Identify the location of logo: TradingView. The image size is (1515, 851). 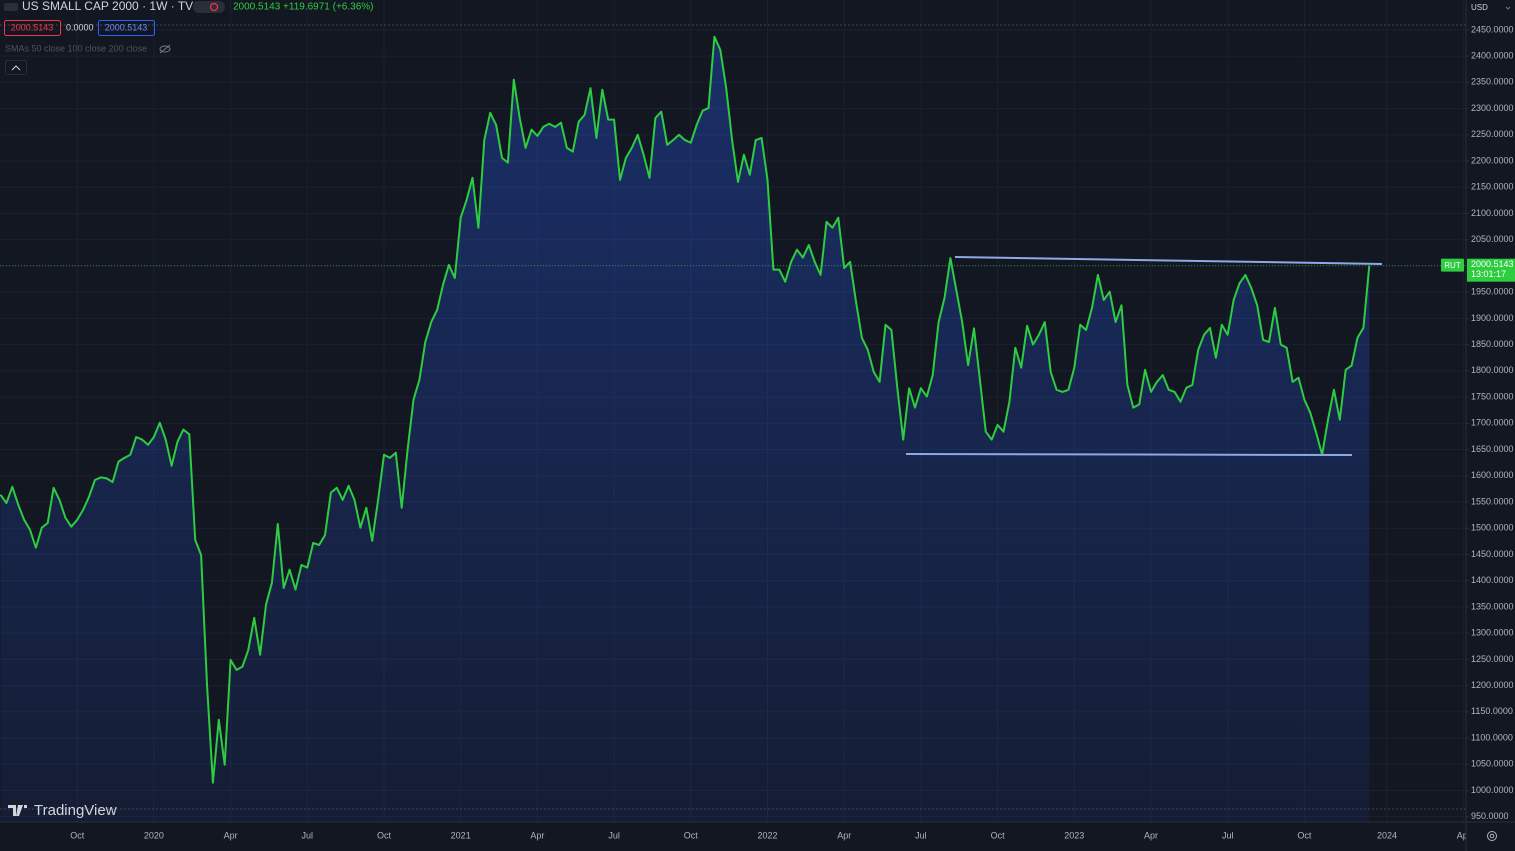
(62, 810).